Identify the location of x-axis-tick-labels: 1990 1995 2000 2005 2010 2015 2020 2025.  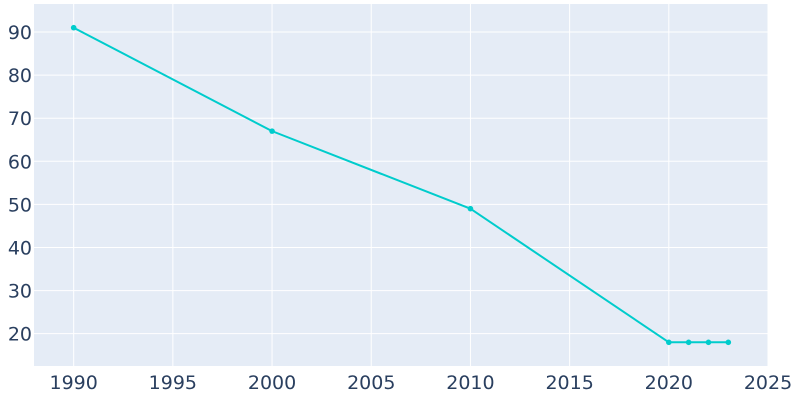
(420, 383).